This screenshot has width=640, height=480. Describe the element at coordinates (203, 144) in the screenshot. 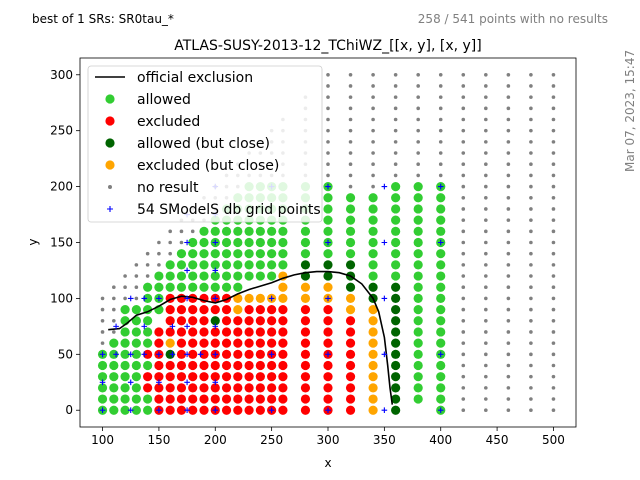

I see `legend-label-allowed-close: allowed (but close)` at that location.